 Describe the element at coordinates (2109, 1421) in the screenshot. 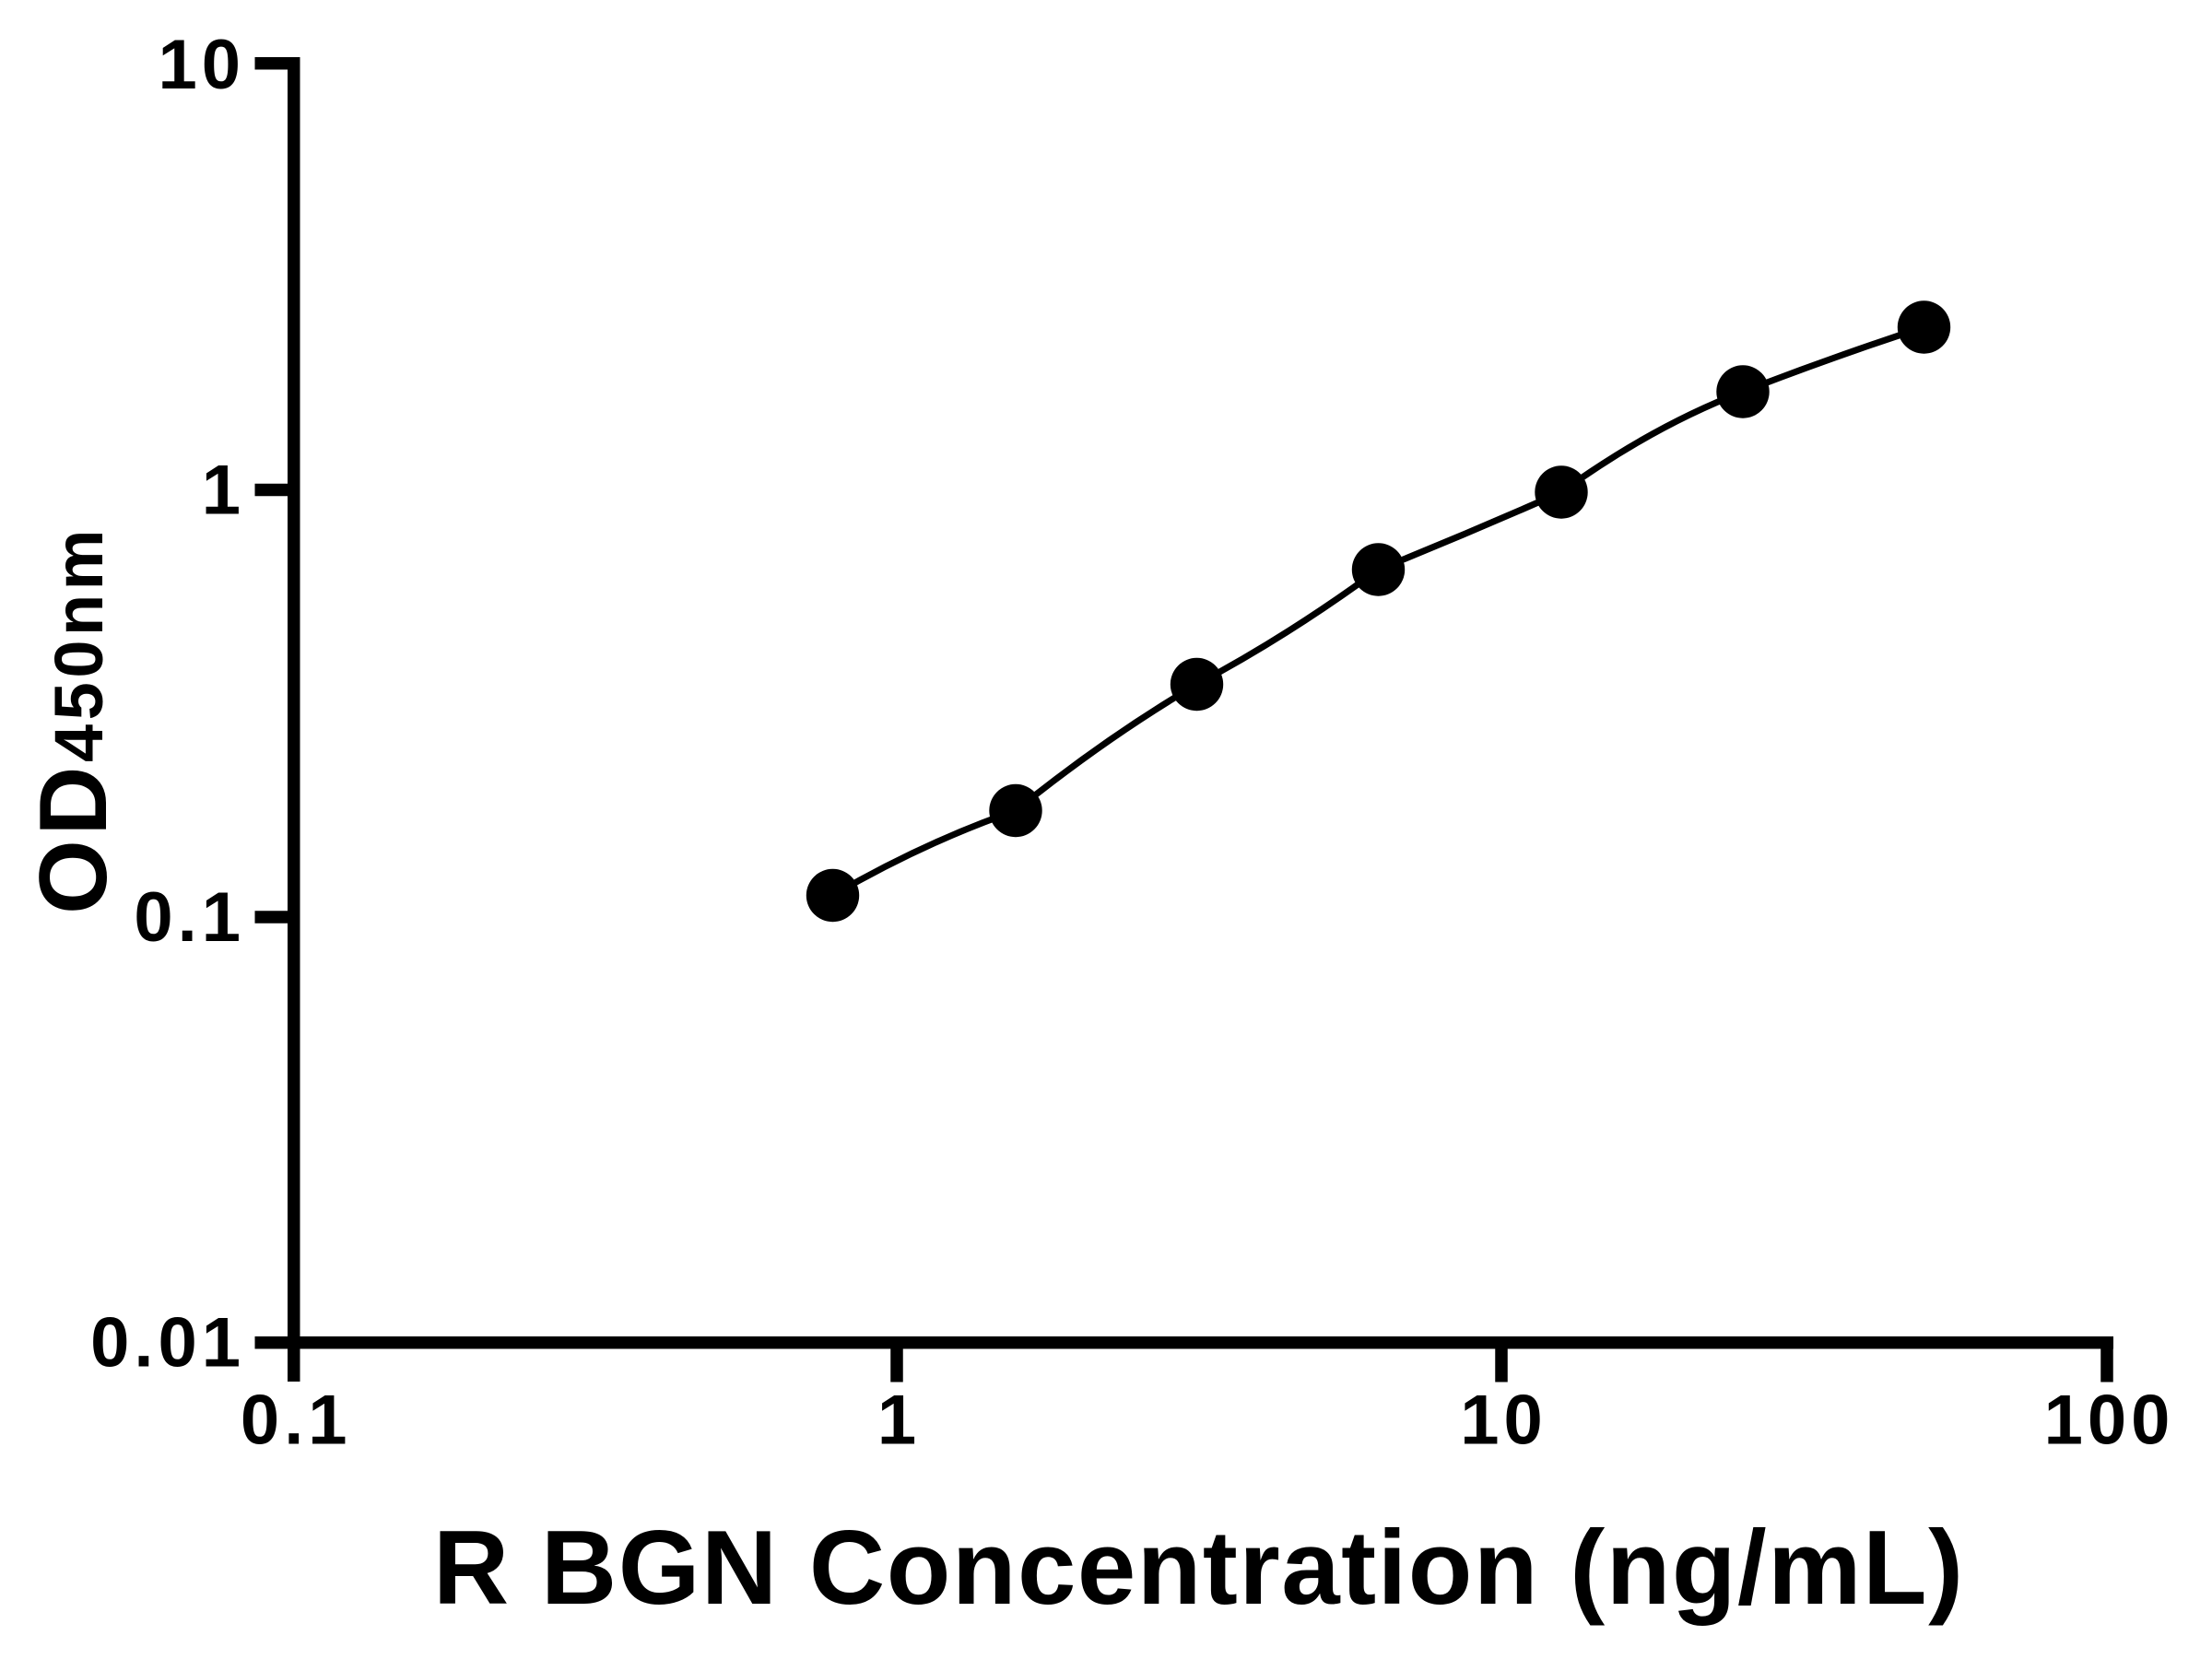

I see `svg-text: 100` at that location.